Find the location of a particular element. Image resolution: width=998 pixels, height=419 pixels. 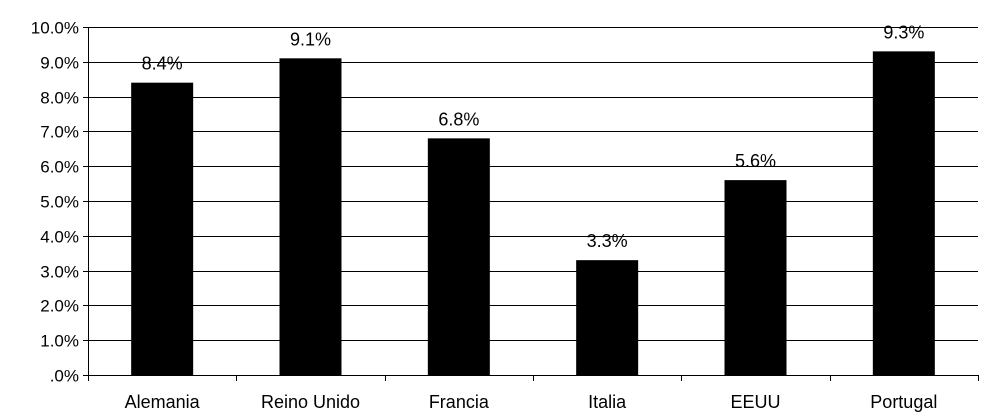

y-tick-label: 2.0% is located at coordinates (59, 306).